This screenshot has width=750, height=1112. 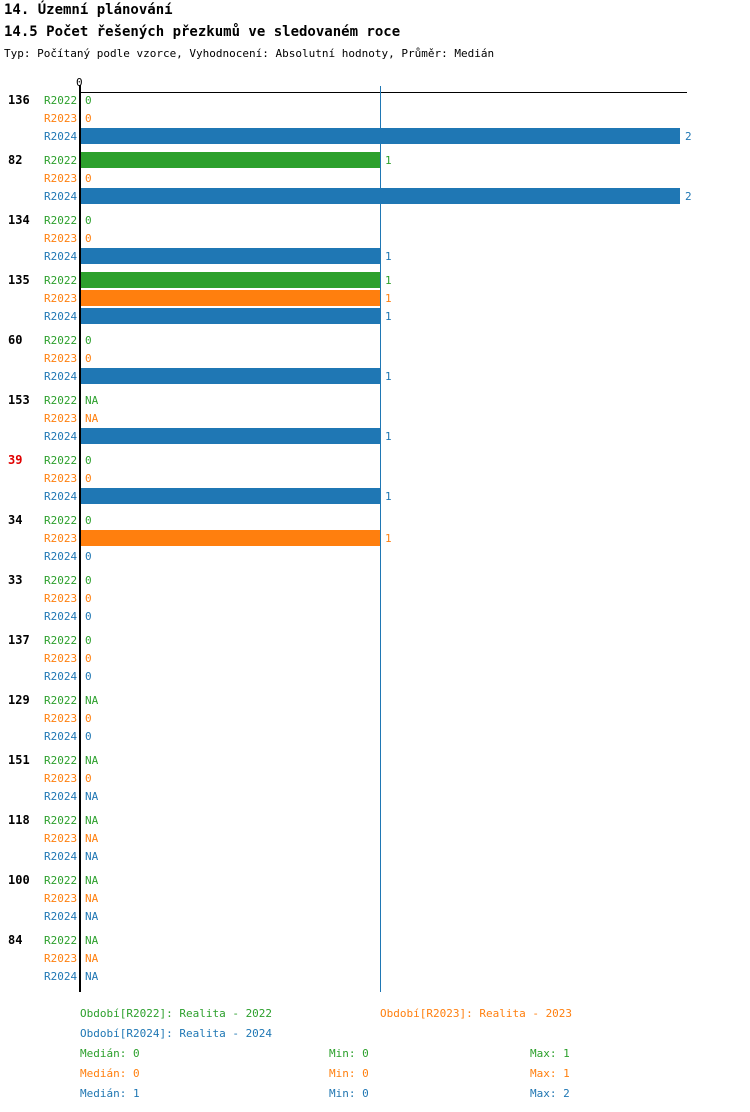 I want to click on period-label-129-R2023: R2023, so click(x=61, y=718).